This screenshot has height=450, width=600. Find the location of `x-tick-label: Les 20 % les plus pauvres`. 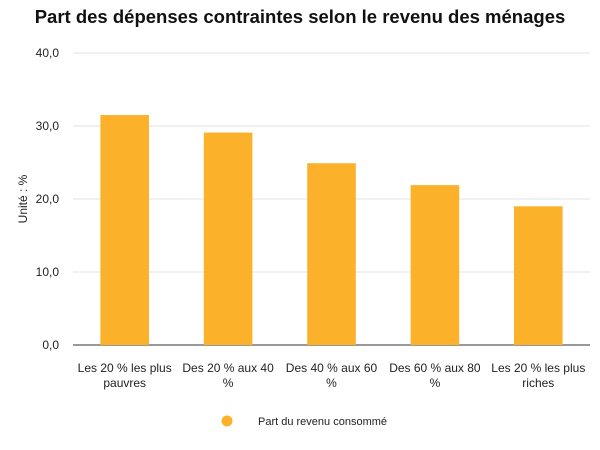

x-tick-label: Les 20 % les plus pauvres is located at coordinates (125, 375).